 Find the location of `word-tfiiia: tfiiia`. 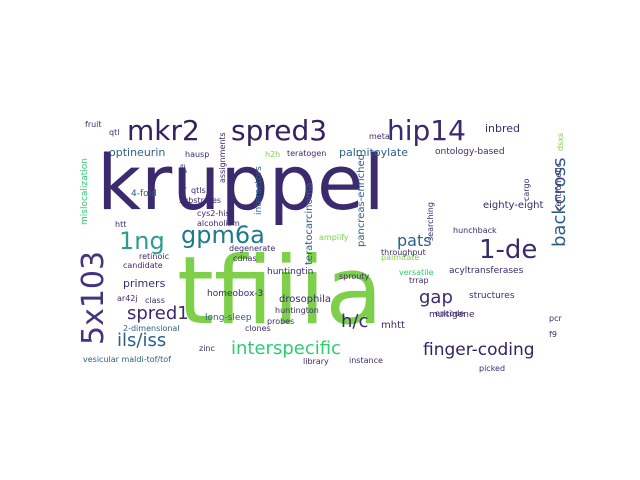

word-tfiiia: tfiiia is located at coordinates (280, 291).